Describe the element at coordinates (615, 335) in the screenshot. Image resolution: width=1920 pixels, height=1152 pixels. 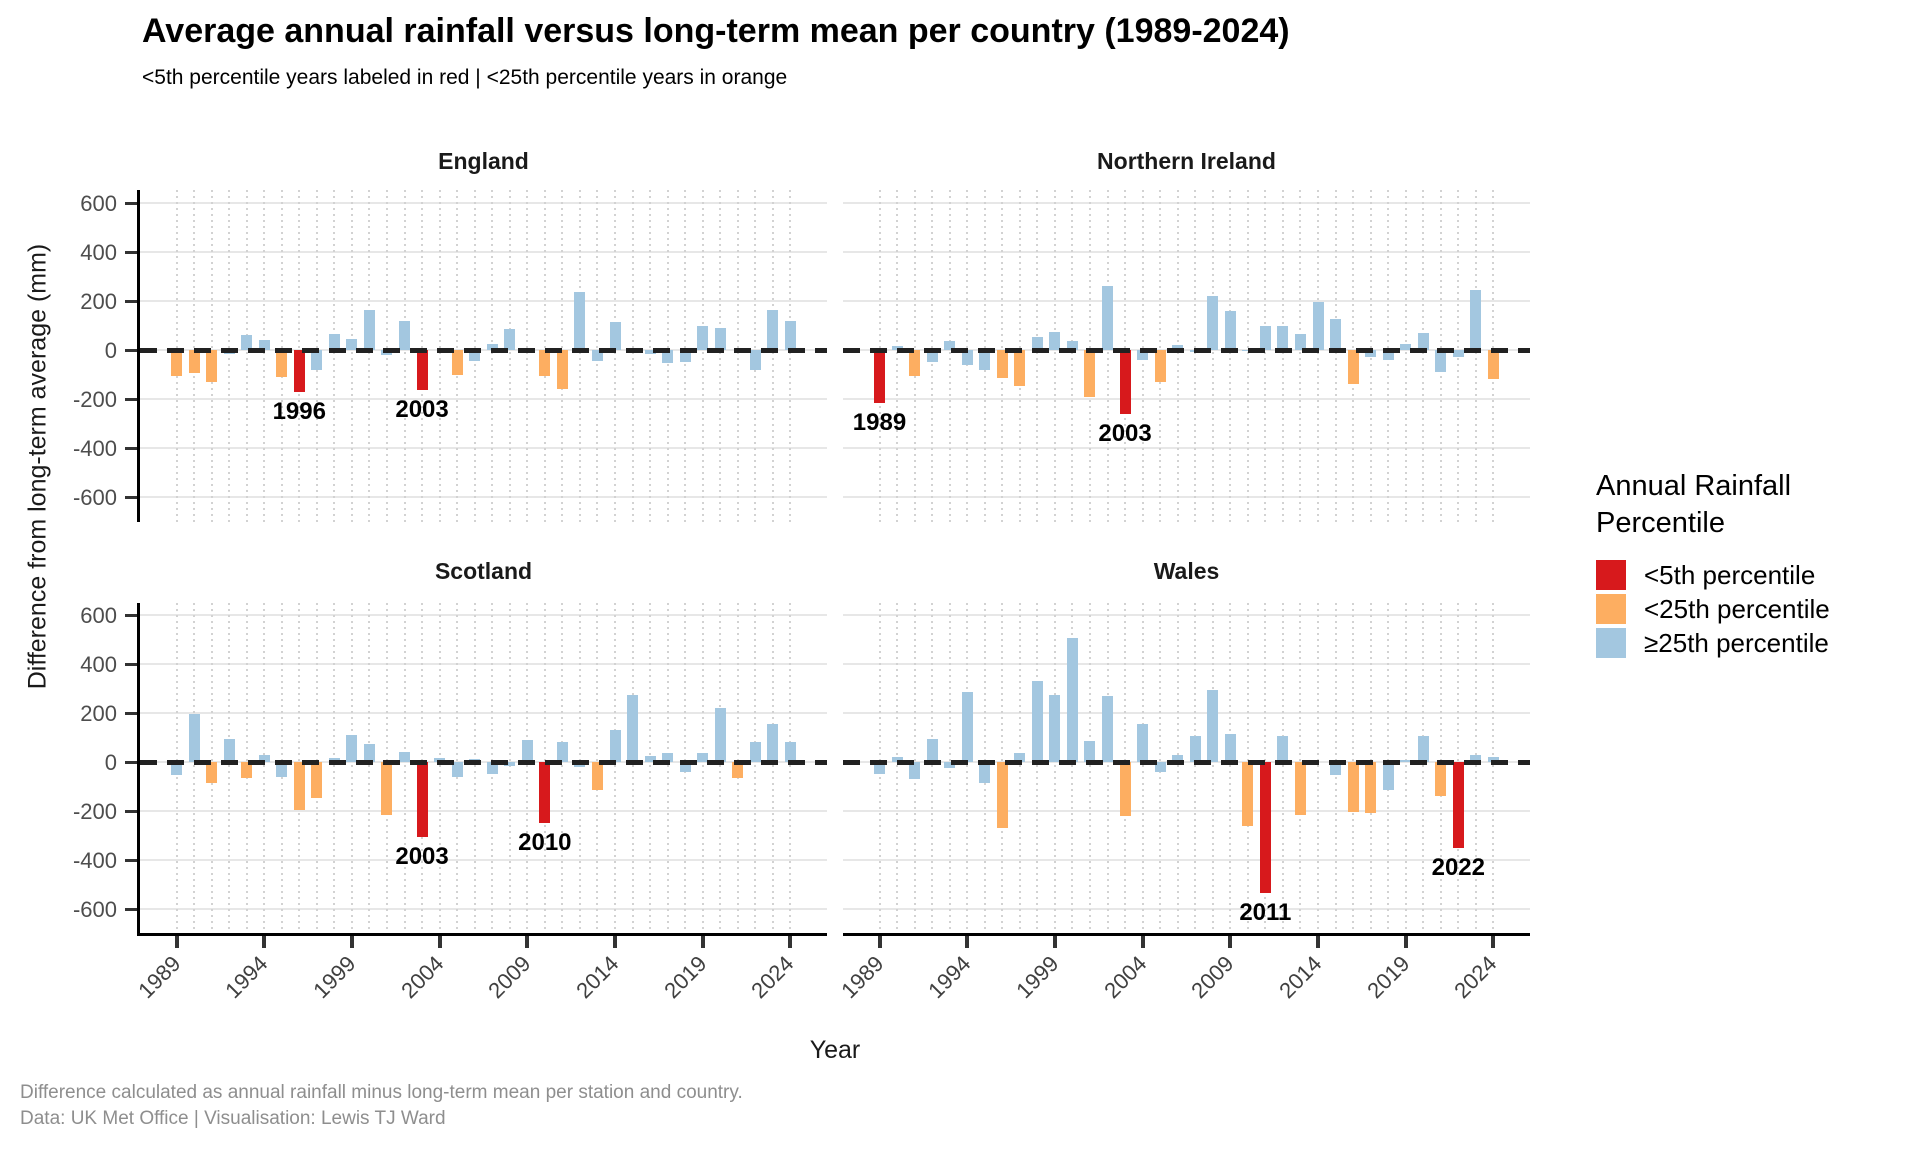
I see `bar-england-2014` at that location.